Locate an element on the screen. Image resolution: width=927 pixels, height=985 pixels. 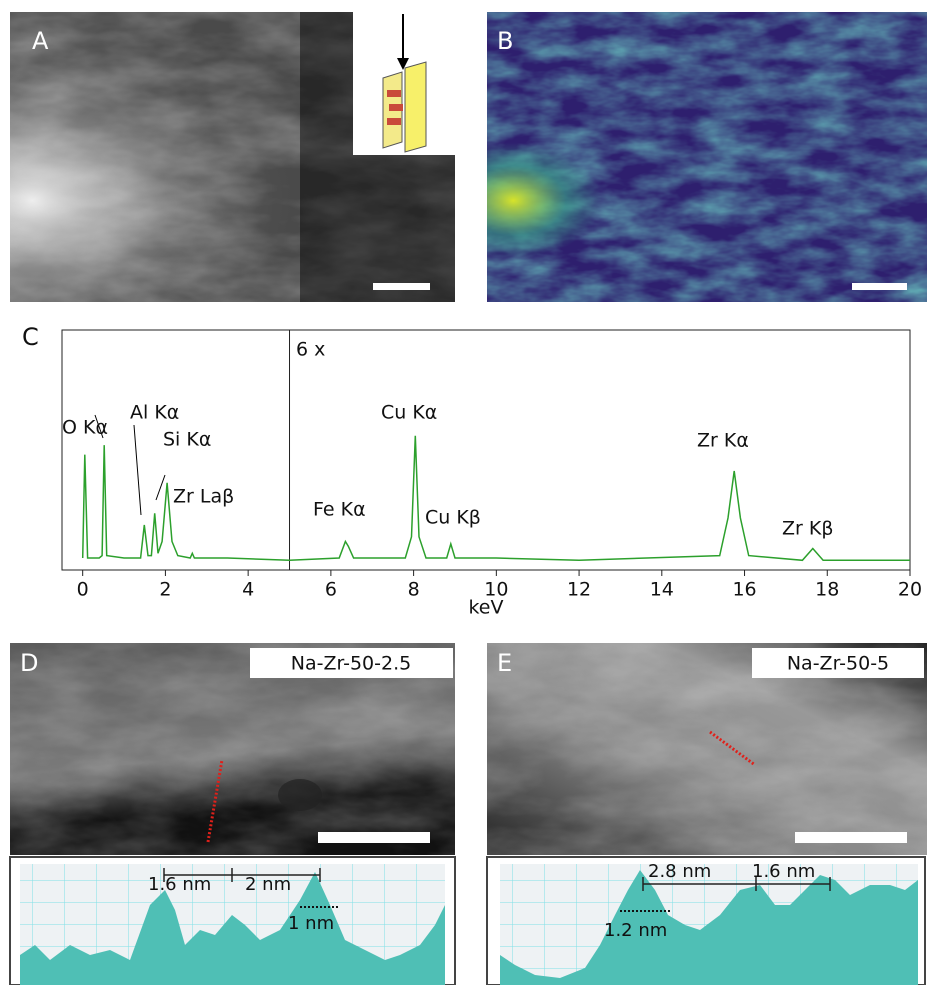
x-tick-label: 6 is located at coordinates (331, 590).